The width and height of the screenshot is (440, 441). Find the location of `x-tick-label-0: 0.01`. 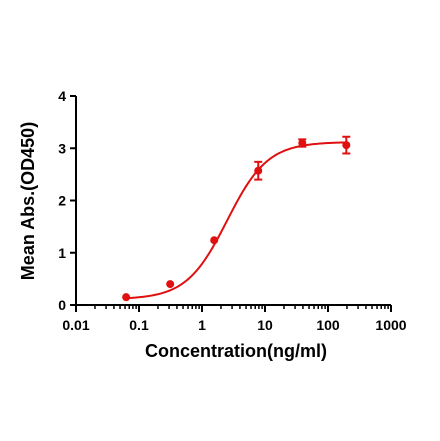

x-tick-label-0: 0.01 is located at coordinates (75, 325).